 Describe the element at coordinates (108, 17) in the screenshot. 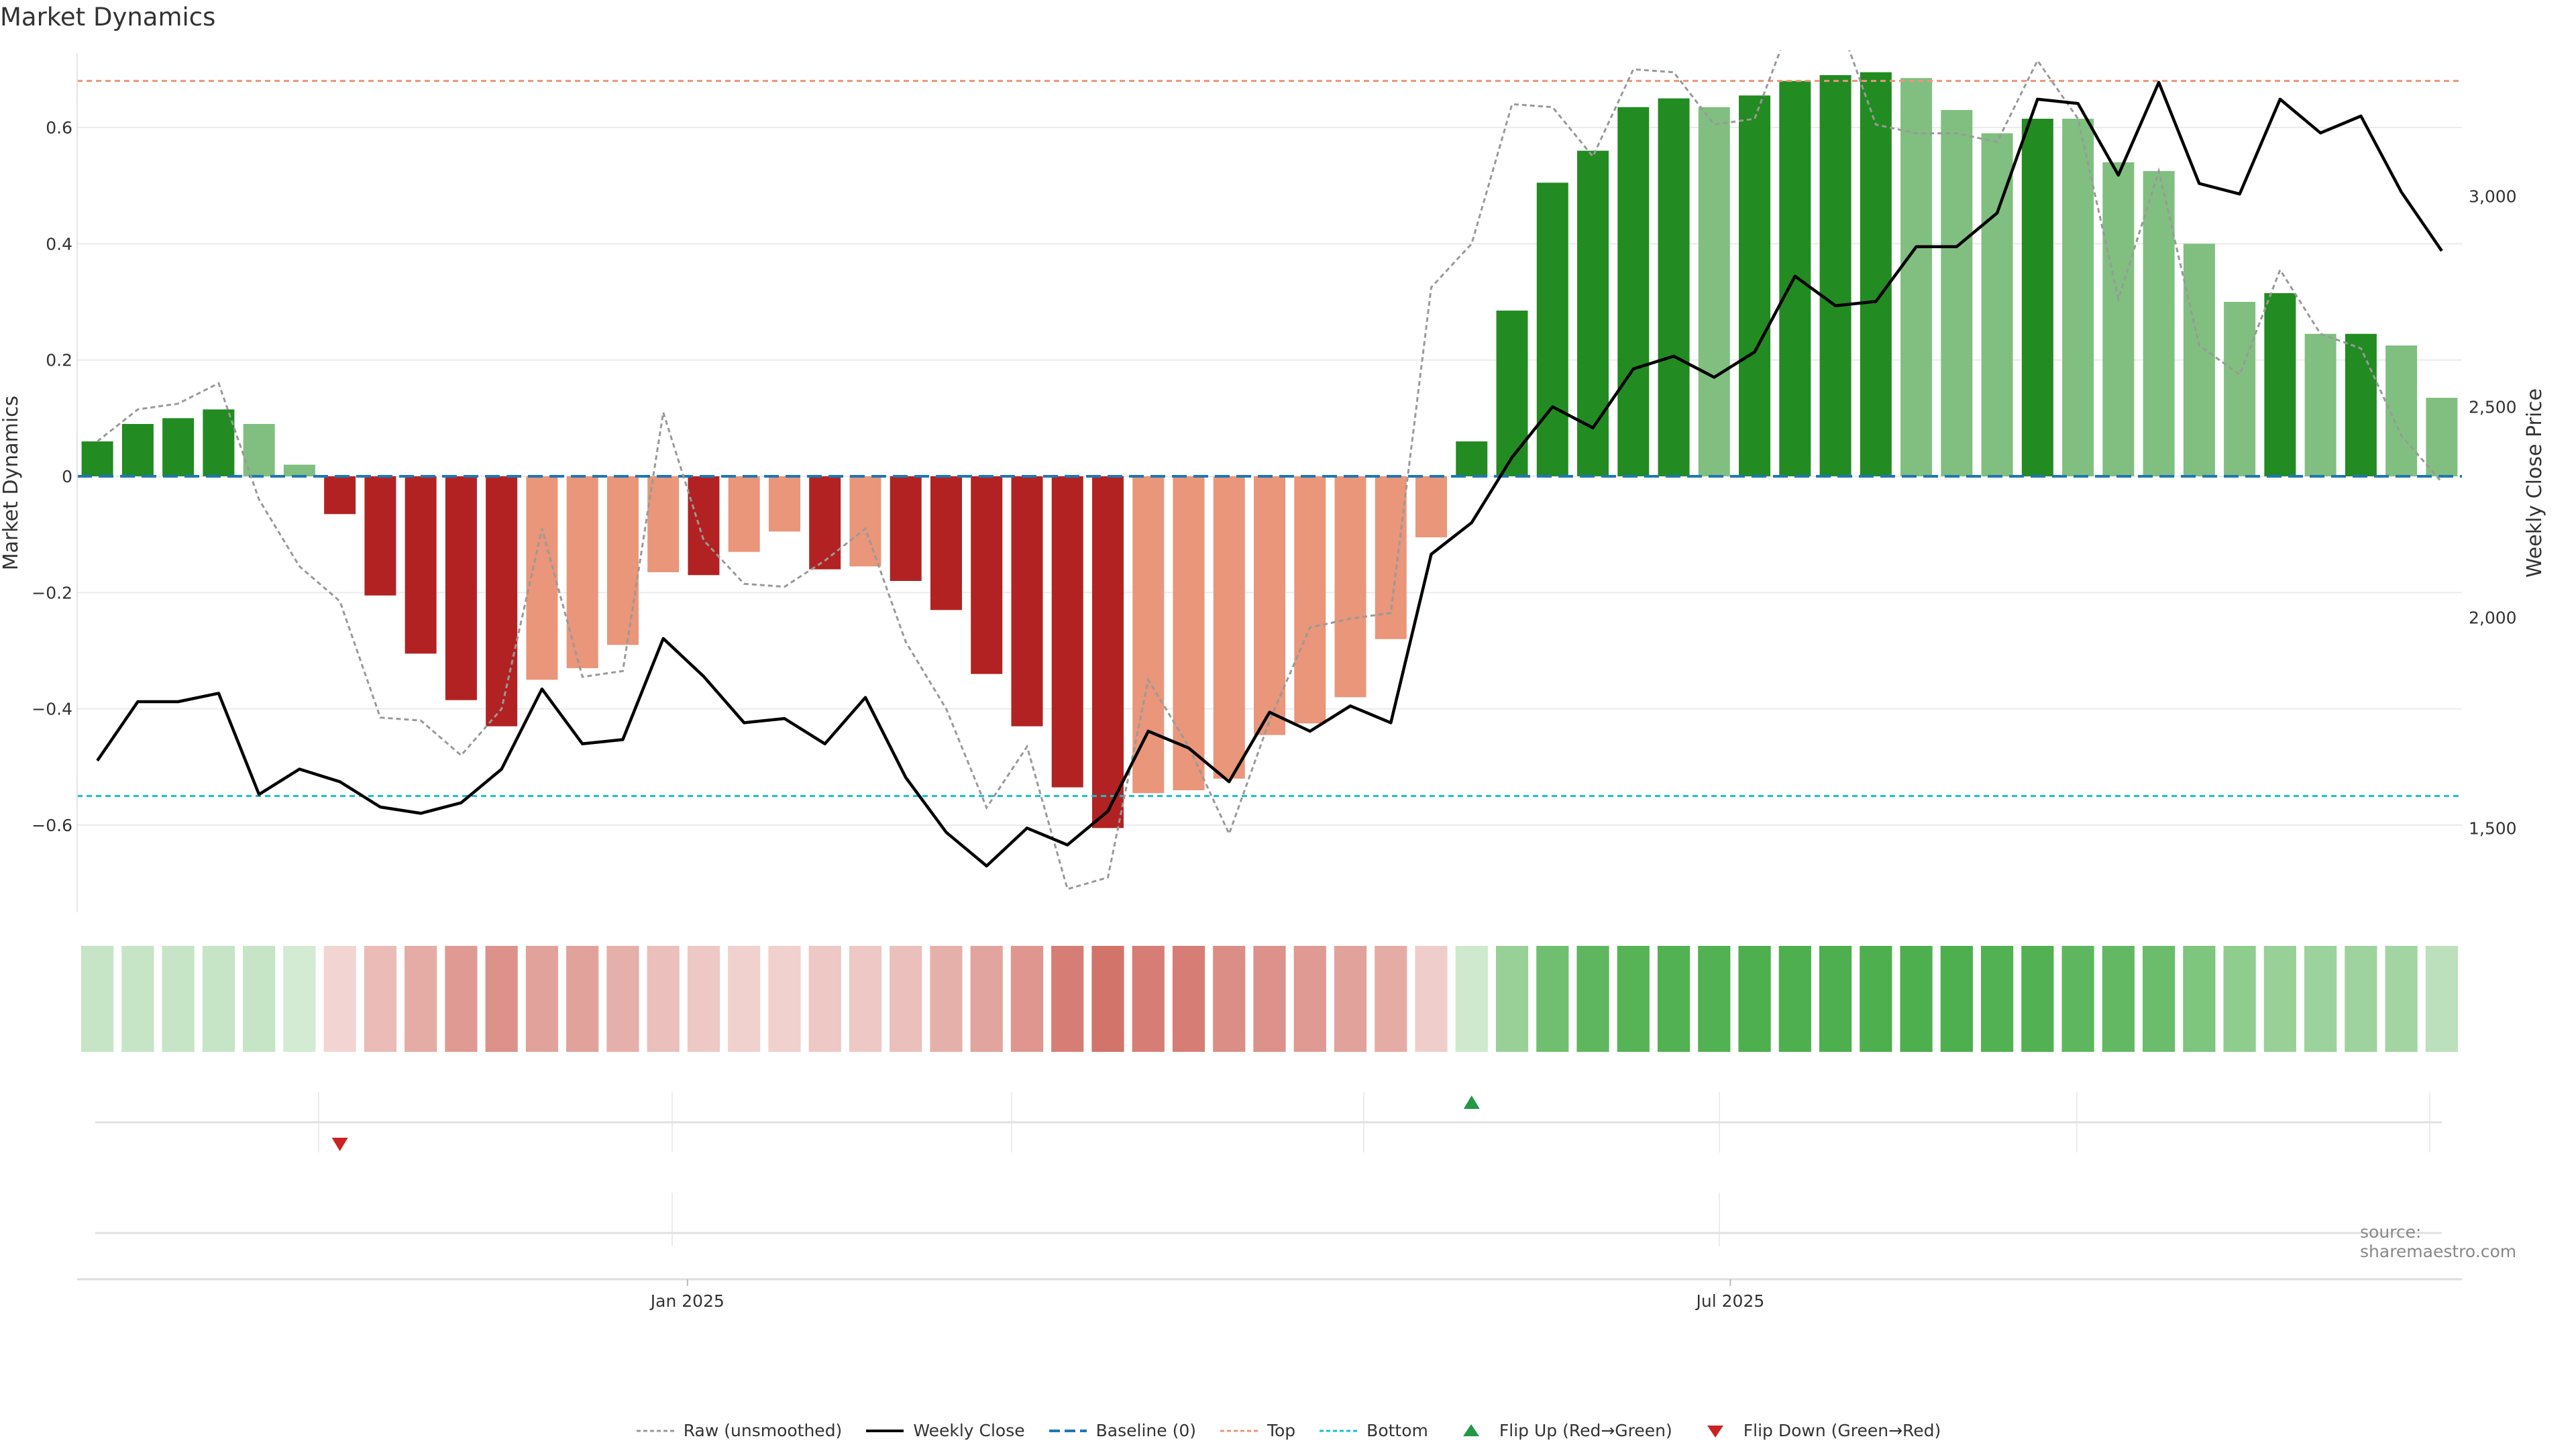

I see `chart-title: Market Dynamics` at that location.